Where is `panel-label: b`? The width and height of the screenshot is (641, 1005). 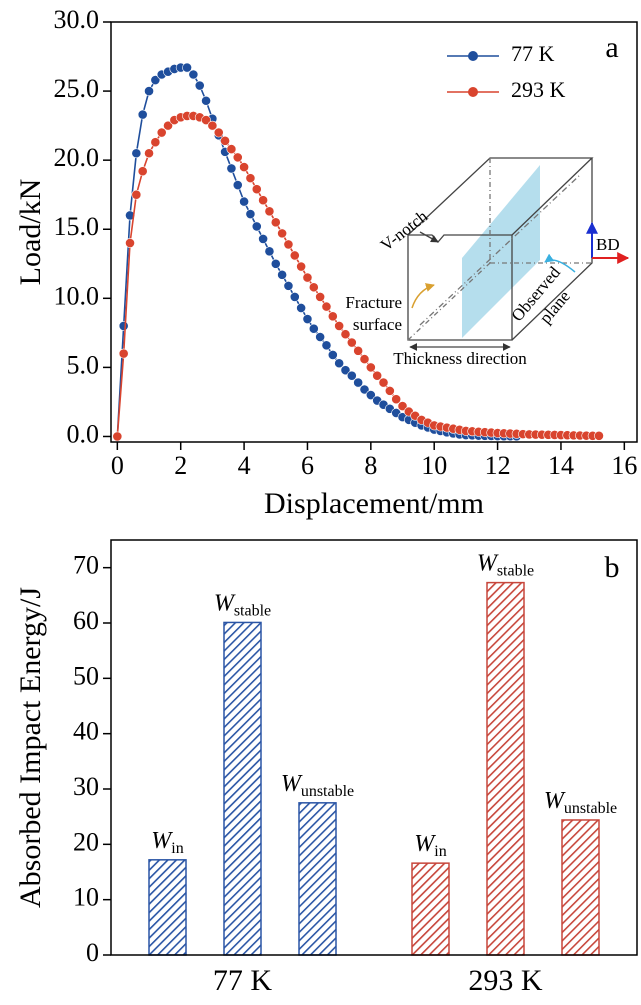
panel-label: b is located at coordinates (612, 567).